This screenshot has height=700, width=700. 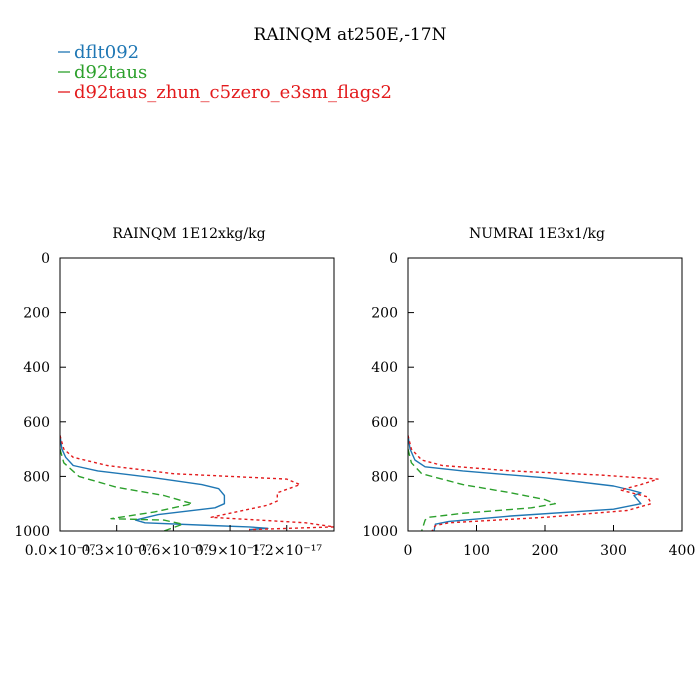 What do you see at coordinates (233, 92) in the screenshot?
I see `legend-label-d92taus_zhun_c5zero_e3sm_flags2: d92taus_zhun_c5zero_e3sm_flags2` at bounding box center [233, 92].